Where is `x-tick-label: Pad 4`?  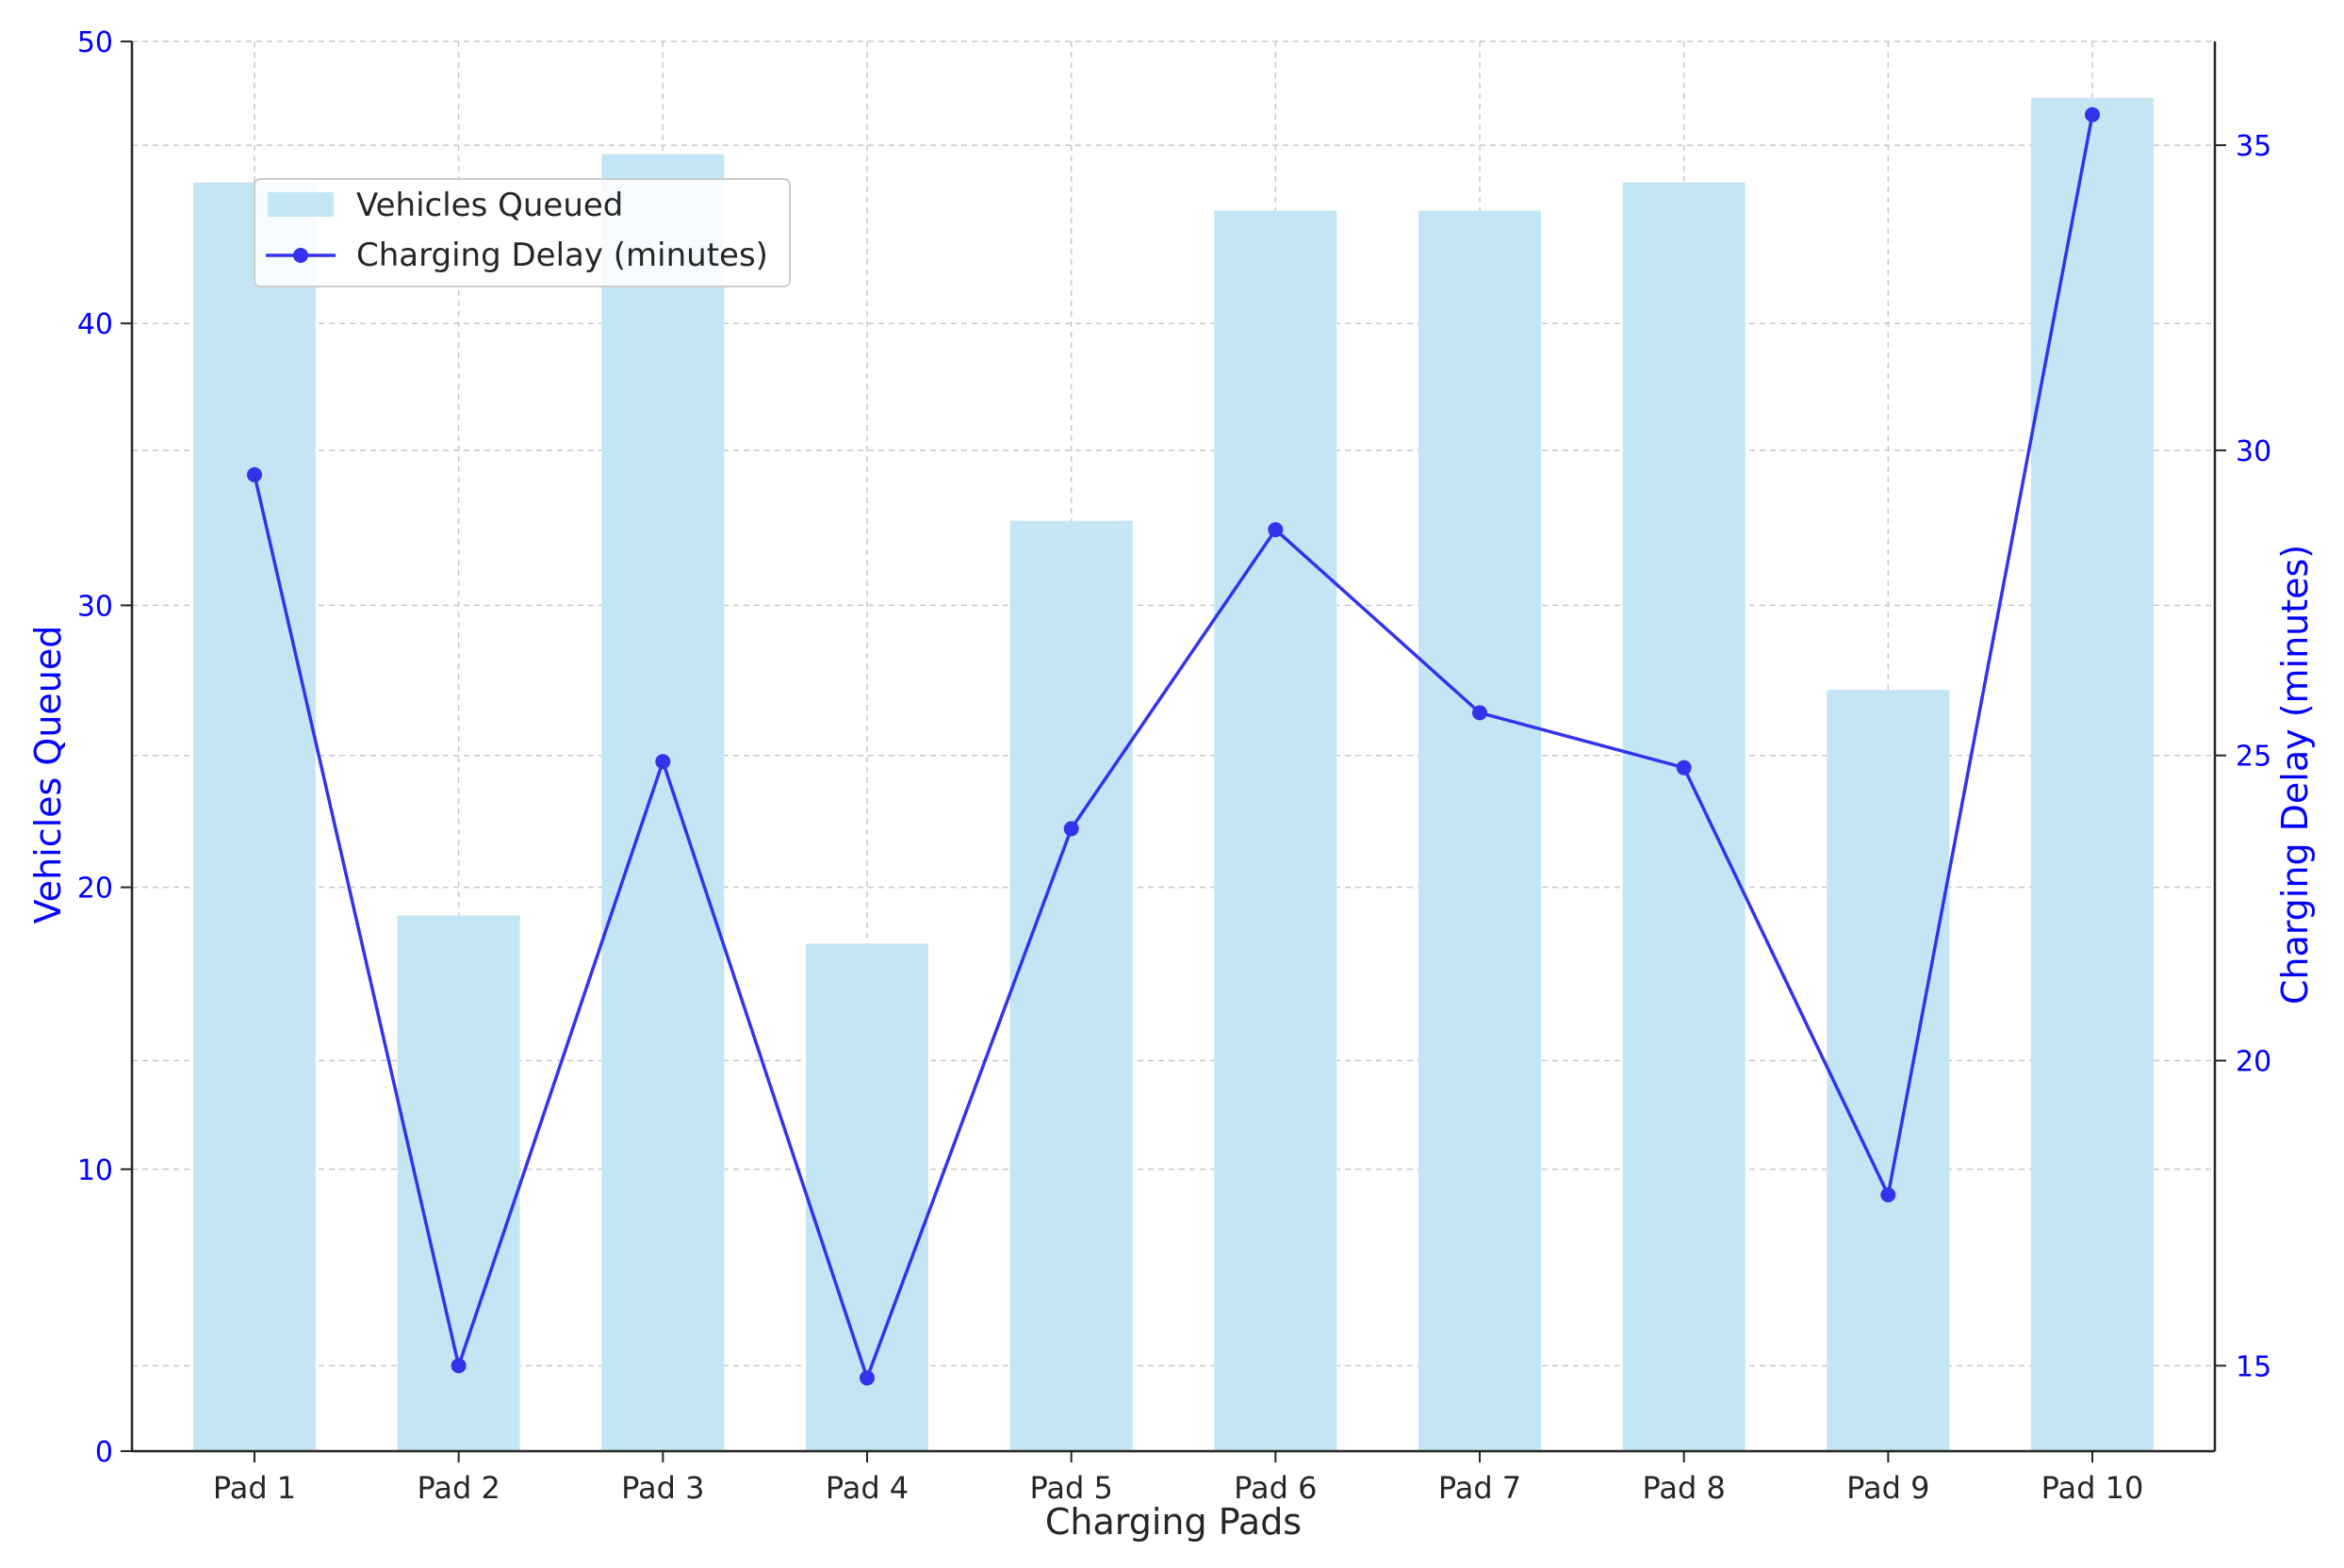
x-tick-label: Pad 4 is located at coordinates (867, 1488).